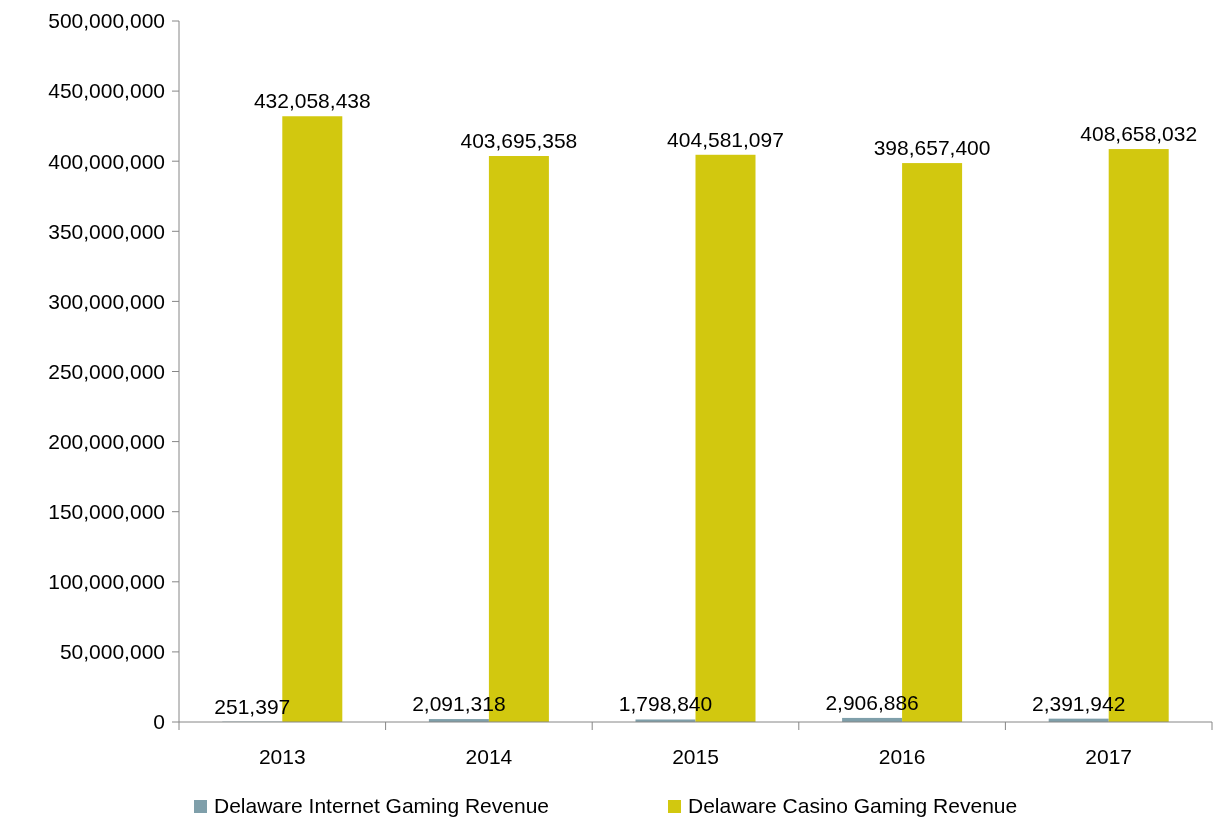 The height and width of the screenshot is (829, 1214). Describe the element at coordinates (106, 161) in the screenshot. I see `y-tick-label: 400,000,000` at that location.